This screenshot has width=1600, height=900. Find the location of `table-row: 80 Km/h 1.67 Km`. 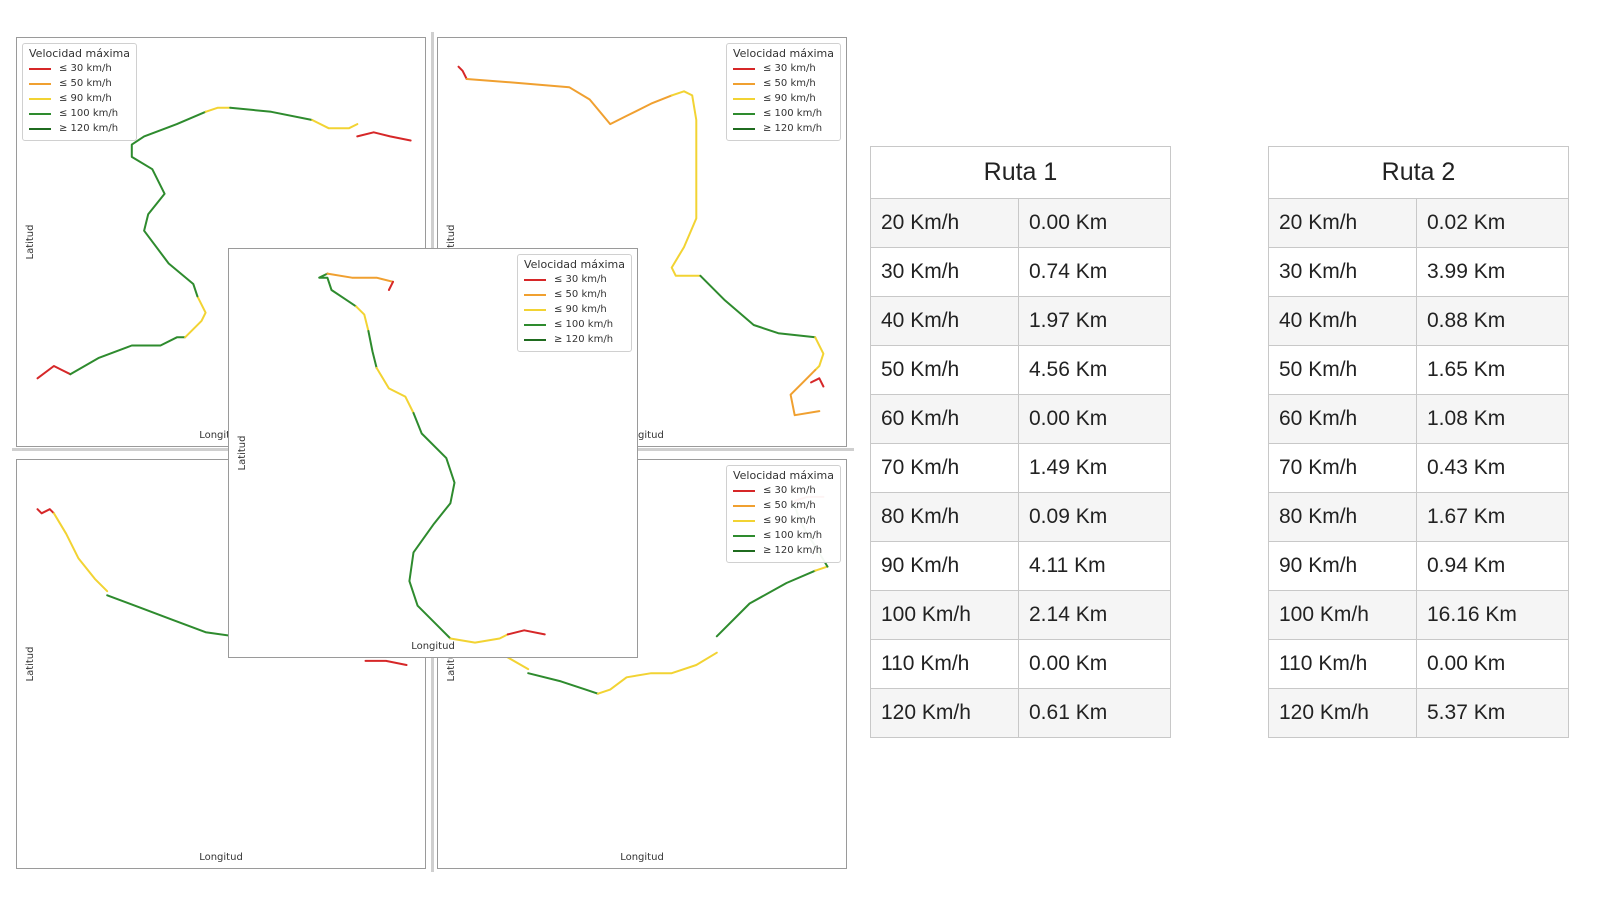

table-row: 80 Km/h 1.67 Km is located at coordinates (1418, 517).